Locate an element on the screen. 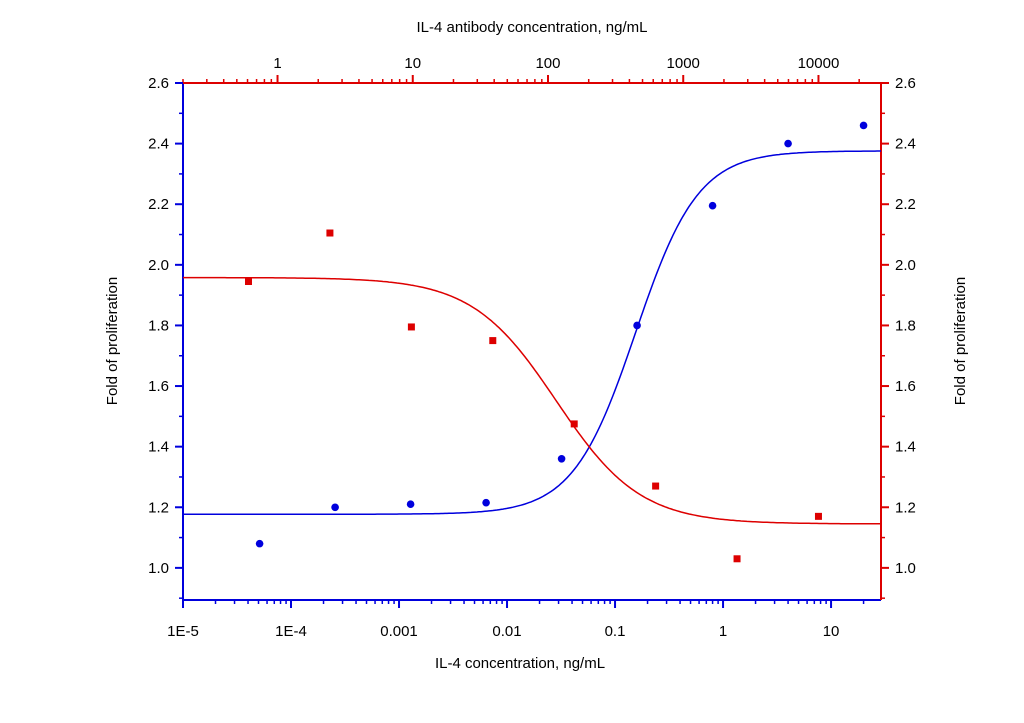 This screenshot has width=1024, height=723. y-left-tick-label: 1.8 is located at coordinates (158, 325).